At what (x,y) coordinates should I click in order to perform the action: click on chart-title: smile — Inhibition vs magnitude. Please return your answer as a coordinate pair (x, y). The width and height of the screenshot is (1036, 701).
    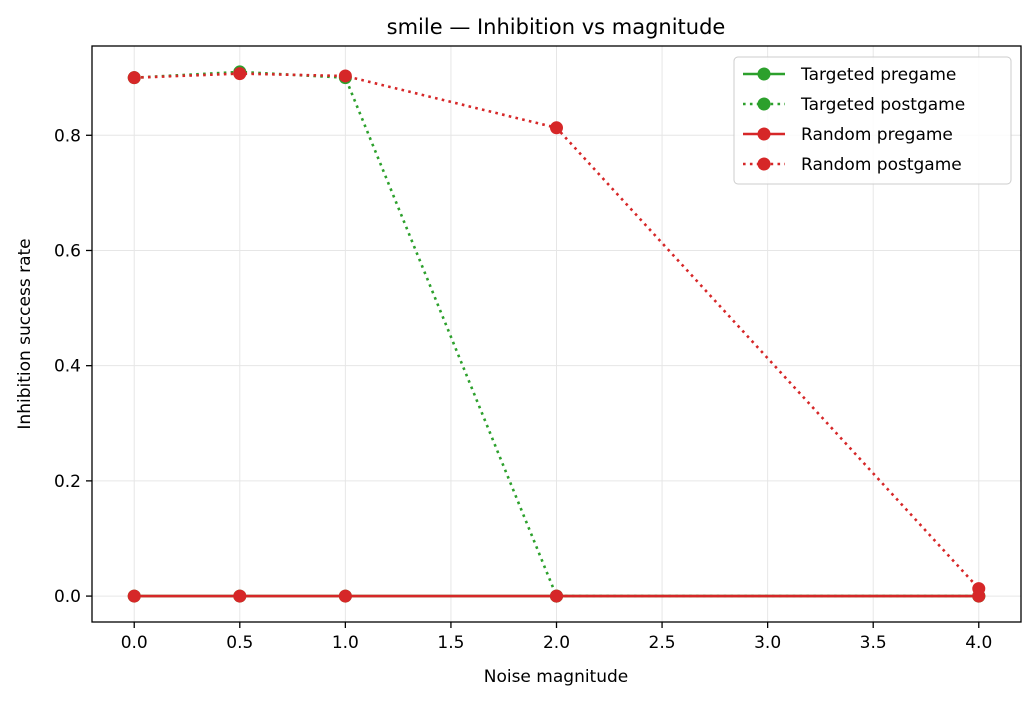
    Looking at the image, I should click on (556, 27).